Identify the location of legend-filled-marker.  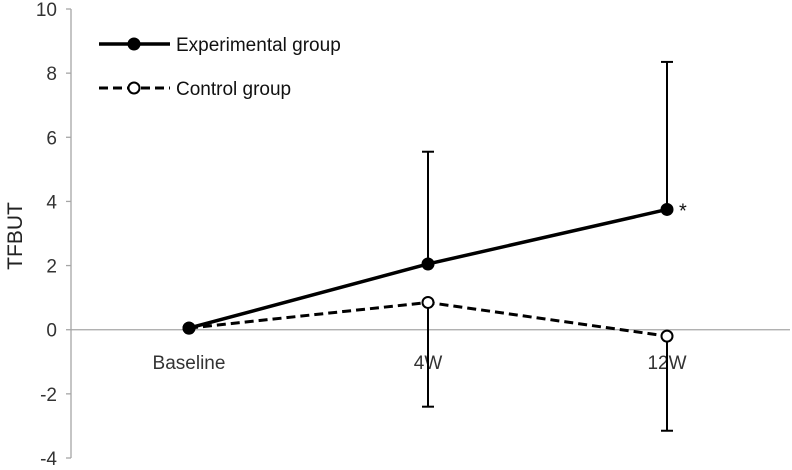
(134, 44).